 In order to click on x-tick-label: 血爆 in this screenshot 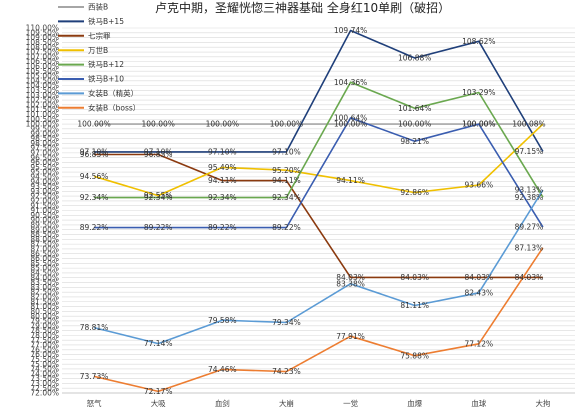, I will do `click(414, 403)`.